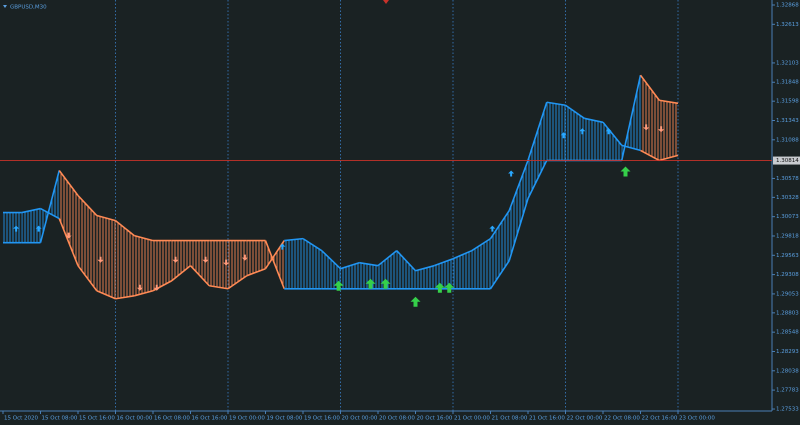 Image resolution: width=800 pixels, height=425 pixels. What do you see at coordinates (787, 371) in the screenshot?
I see `y-tick-label: 1.28038` at bounding box center [787, 371].